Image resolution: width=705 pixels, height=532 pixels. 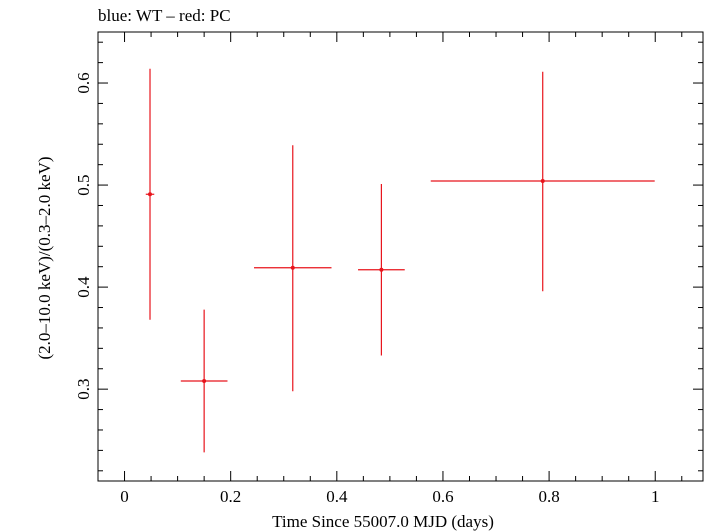 What do you see at coordinates (83, 389) in the screenshot?
I see `y-tick-label: 0.3` at bounding box center [83, 389].